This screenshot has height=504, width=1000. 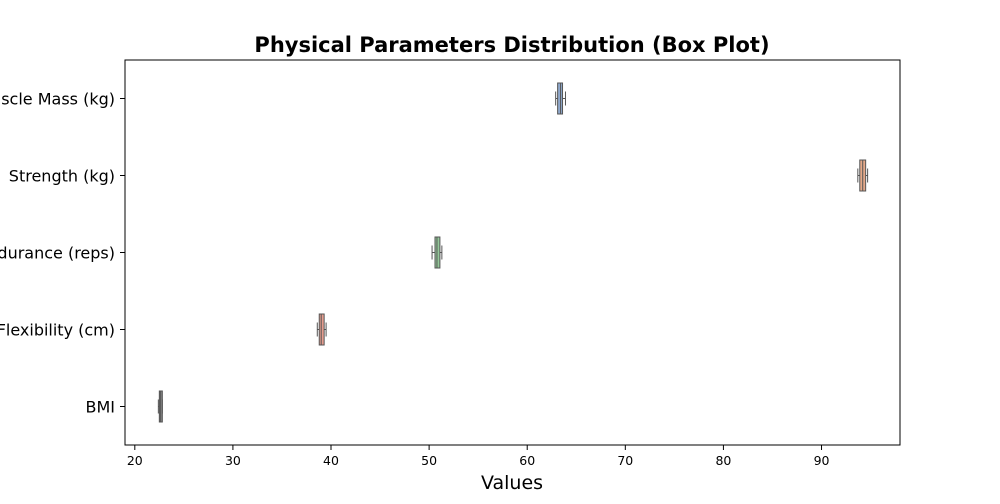 I want to click on y-tick-label: Flexibility (cm), so click(x=57, y=330).